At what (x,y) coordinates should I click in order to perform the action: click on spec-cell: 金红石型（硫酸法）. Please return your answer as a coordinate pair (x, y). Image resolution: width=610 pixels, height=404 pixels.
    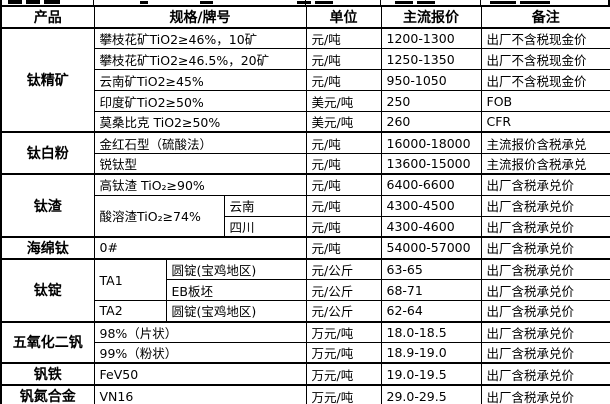
    Looking at the image, I should click on (200, 142).